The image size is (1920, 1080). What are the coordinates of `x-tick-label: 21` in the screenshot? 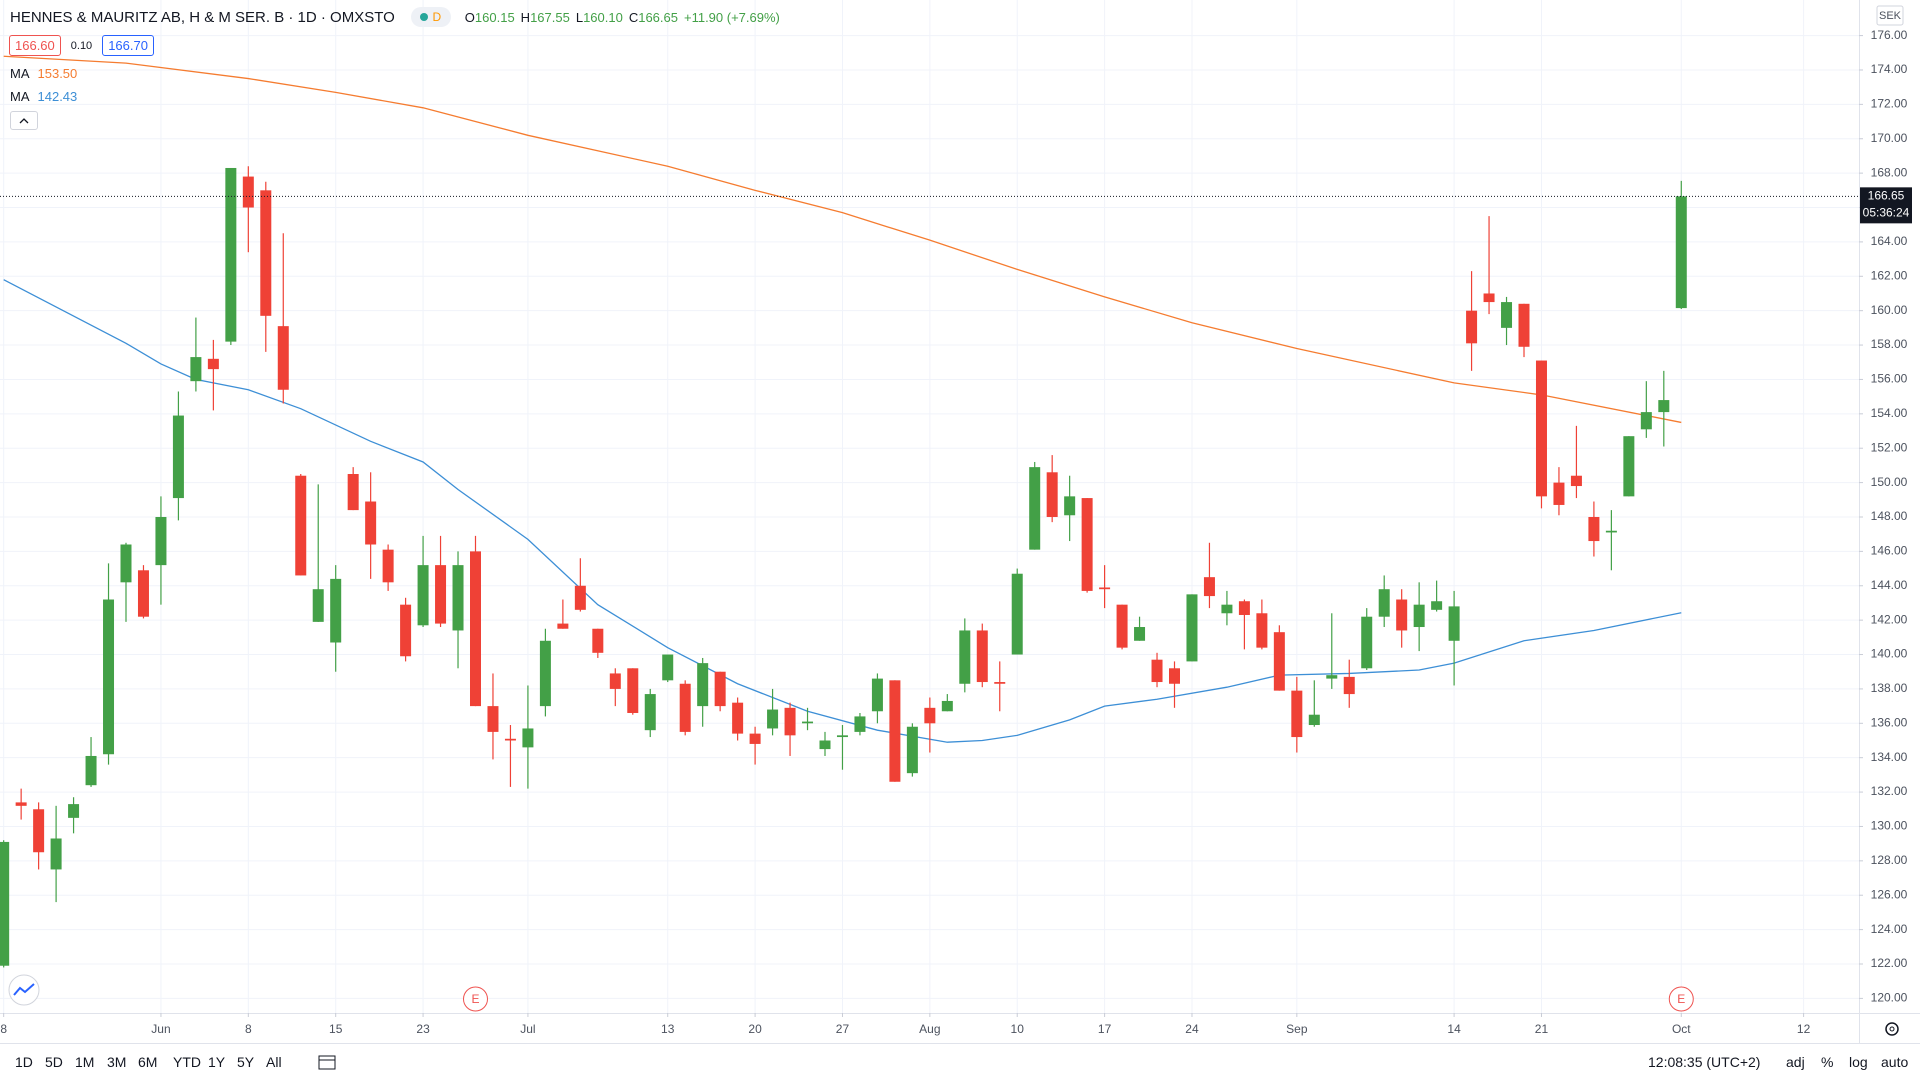 It's located at (1542, 1029).